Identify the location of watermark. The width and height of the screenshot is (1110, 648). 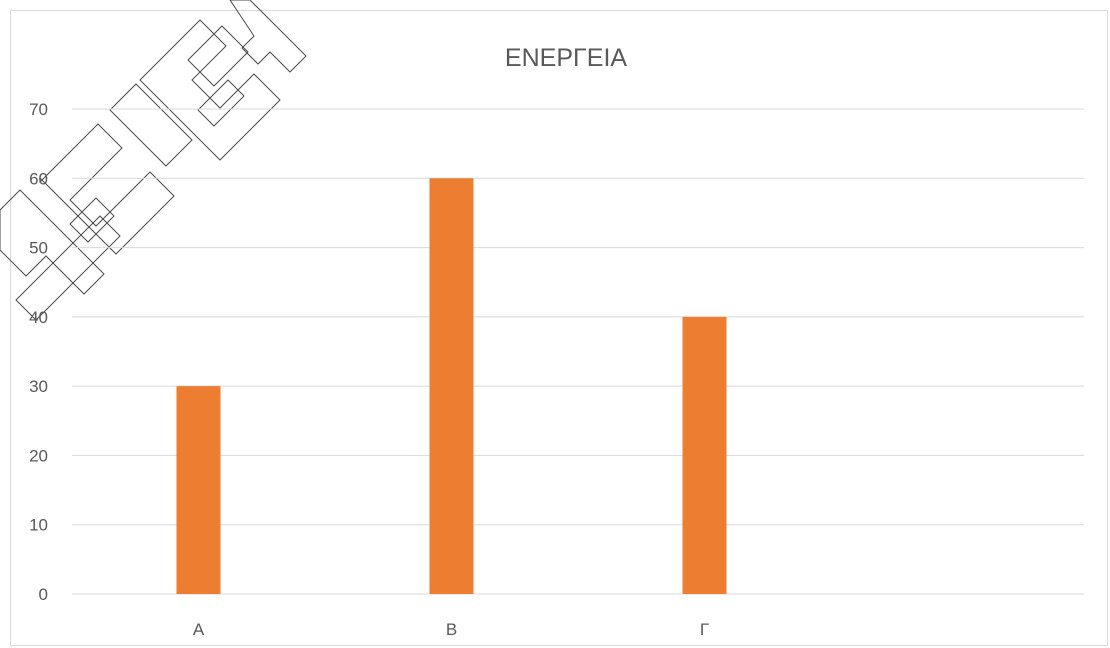
(153, 160).